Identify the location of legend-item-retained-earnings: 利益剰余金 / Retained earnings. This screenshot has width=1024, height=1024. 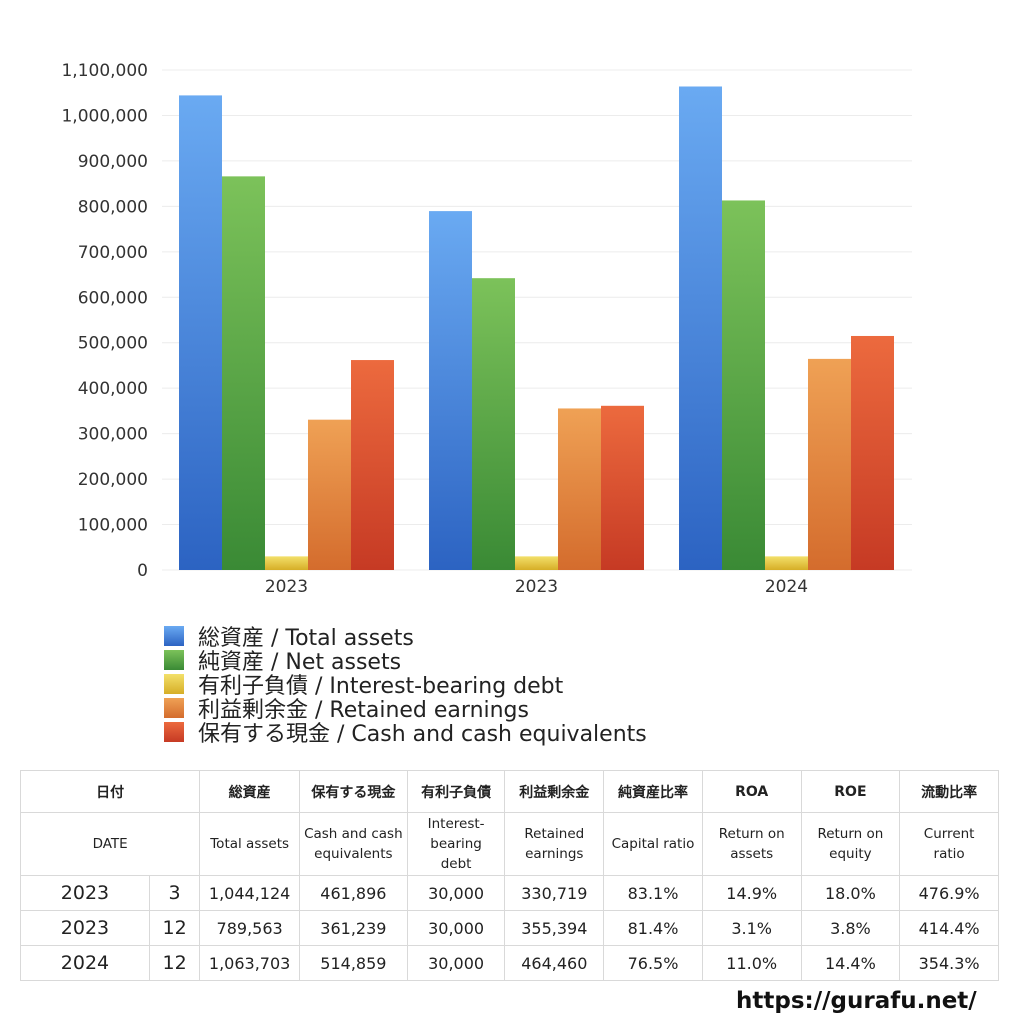
(405, 709).